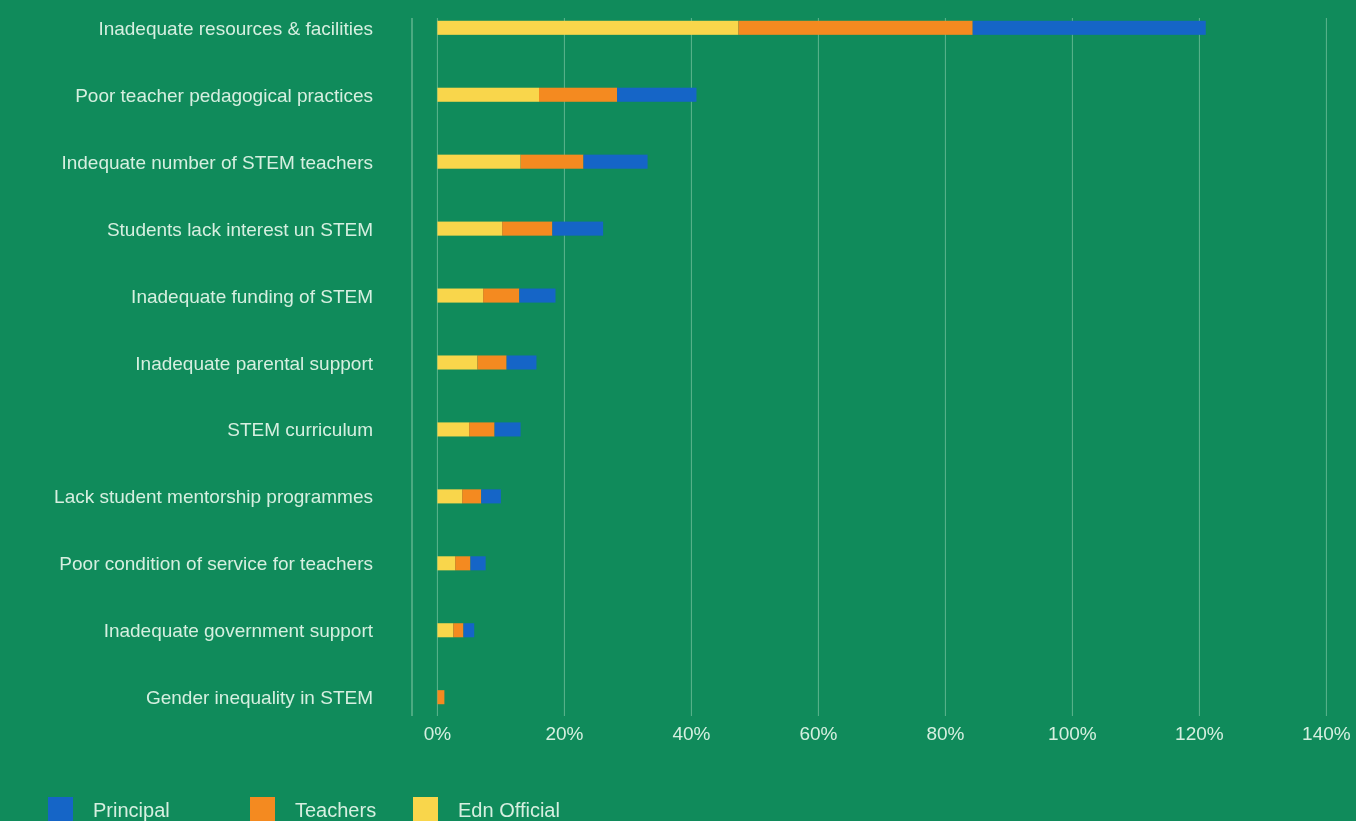 Image resolution: width=1356 pixels, height=821 pixels. Describe the element at coordinates (691, 733) in the screenshot. I see `x-tick-label: 40%` at that location.